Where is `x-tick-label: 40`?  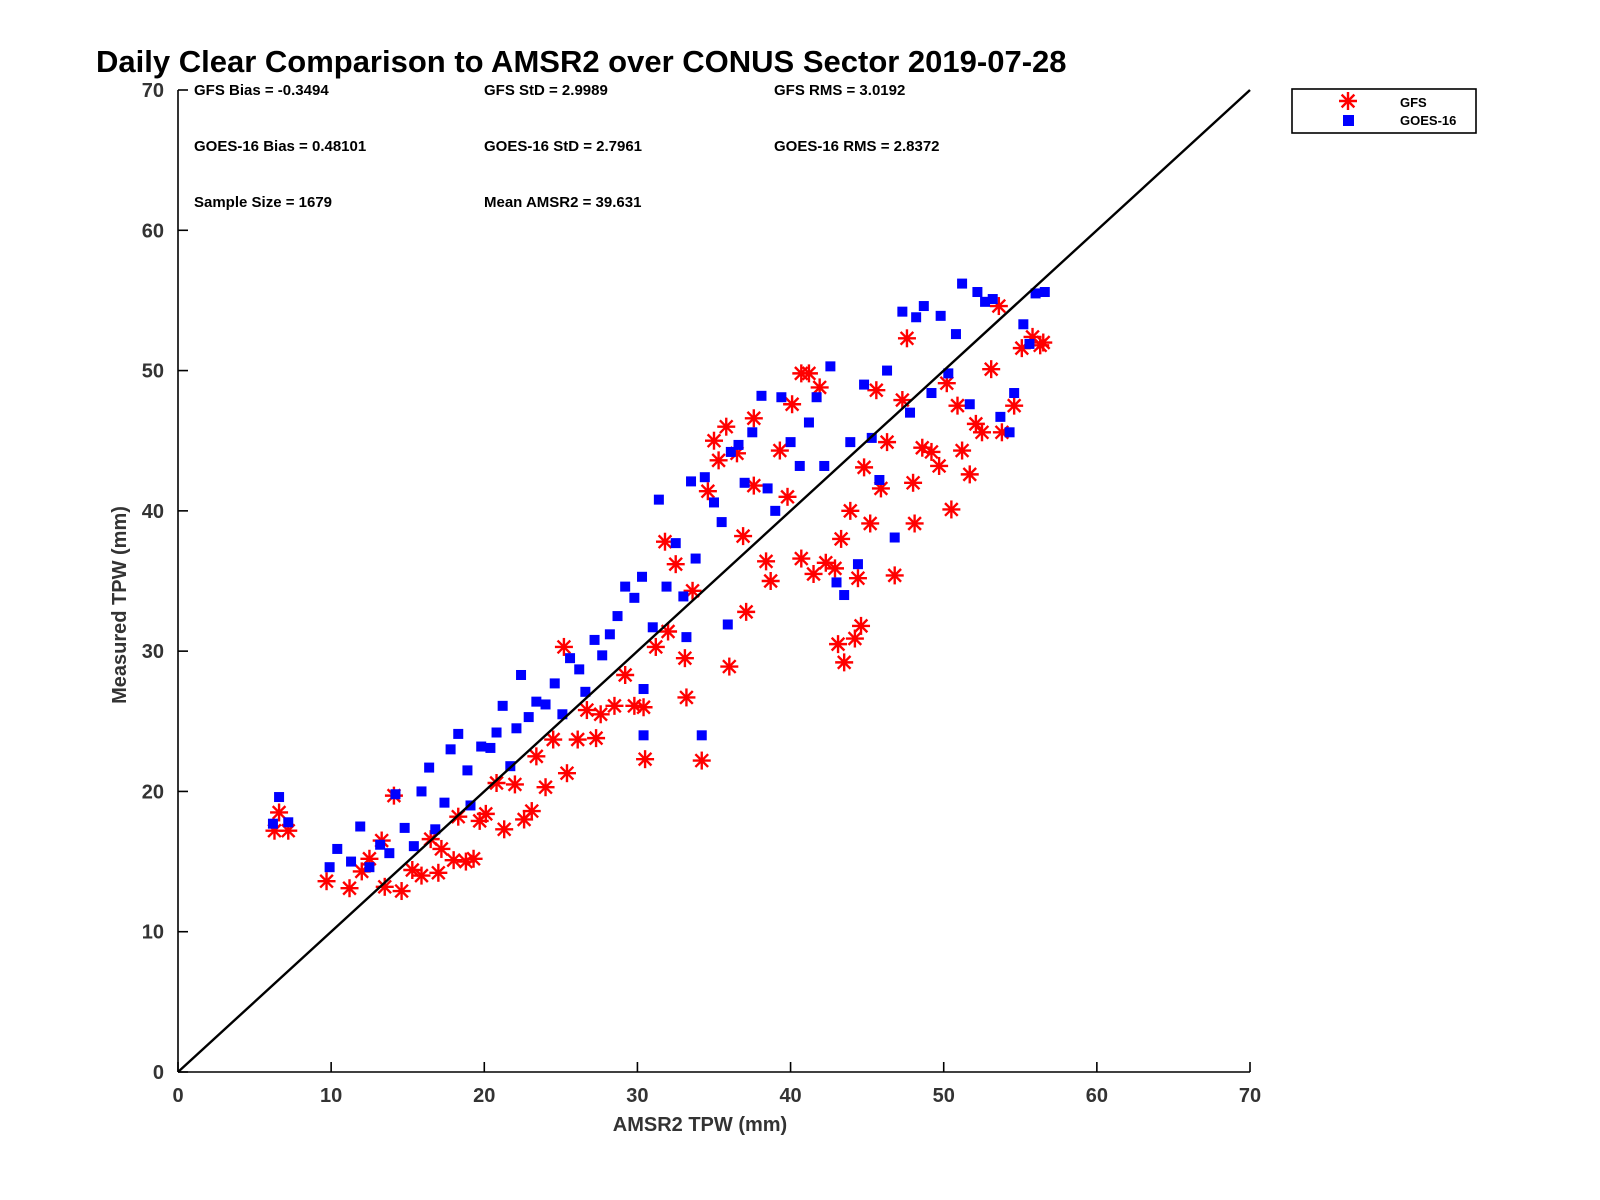
x-tick-label: 40 is located at coordinates (790, 1096).